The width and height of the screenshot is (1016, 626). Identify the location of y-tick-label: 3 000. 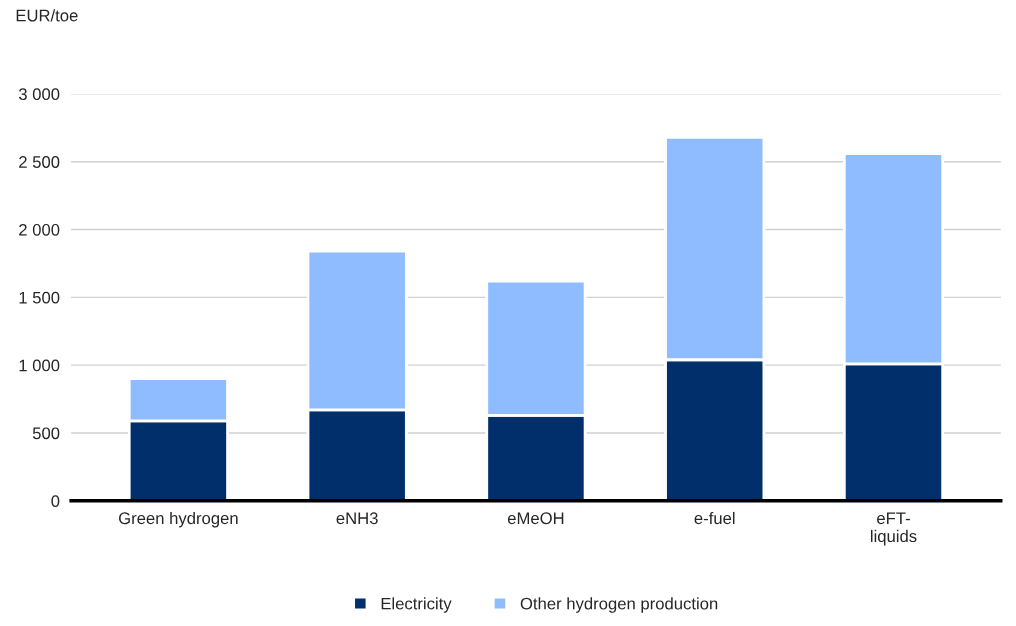
(39, 94).